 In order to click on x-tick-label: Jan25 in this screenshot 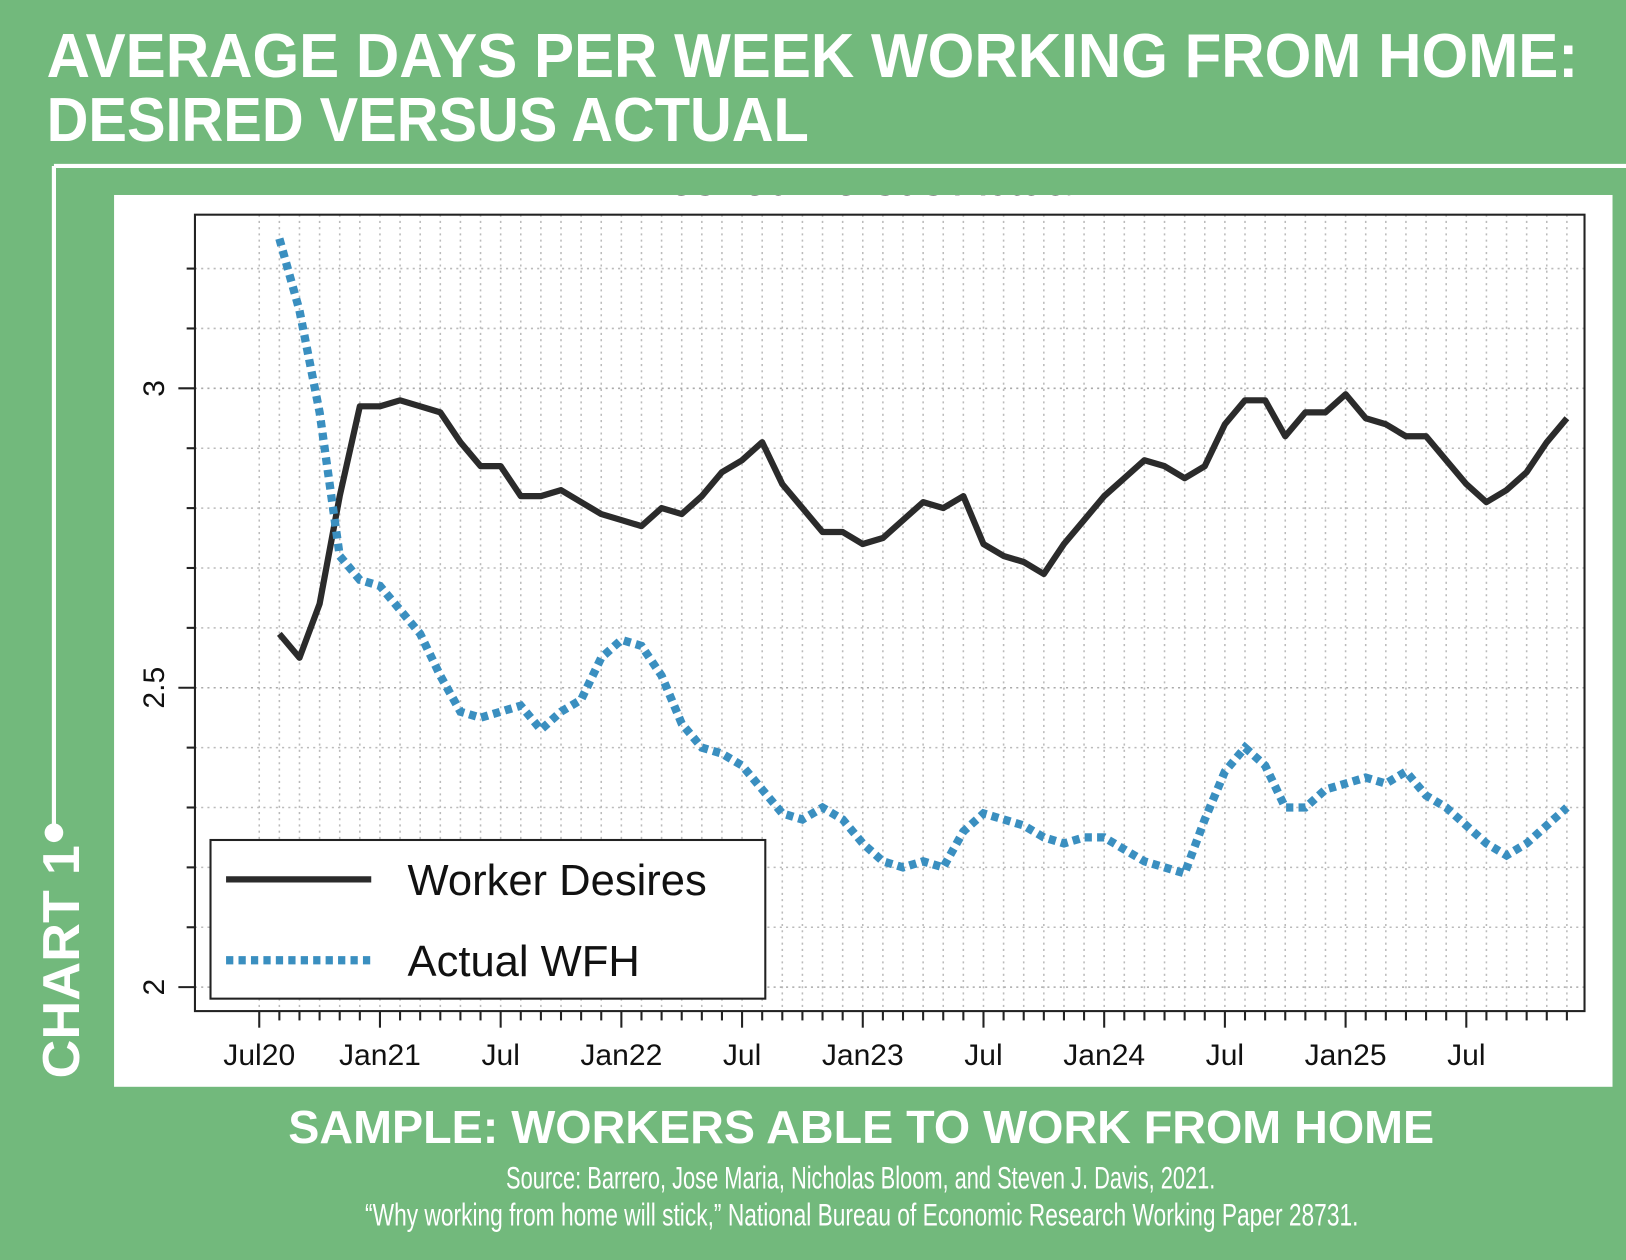, I will do `click(1346, 1055)`.